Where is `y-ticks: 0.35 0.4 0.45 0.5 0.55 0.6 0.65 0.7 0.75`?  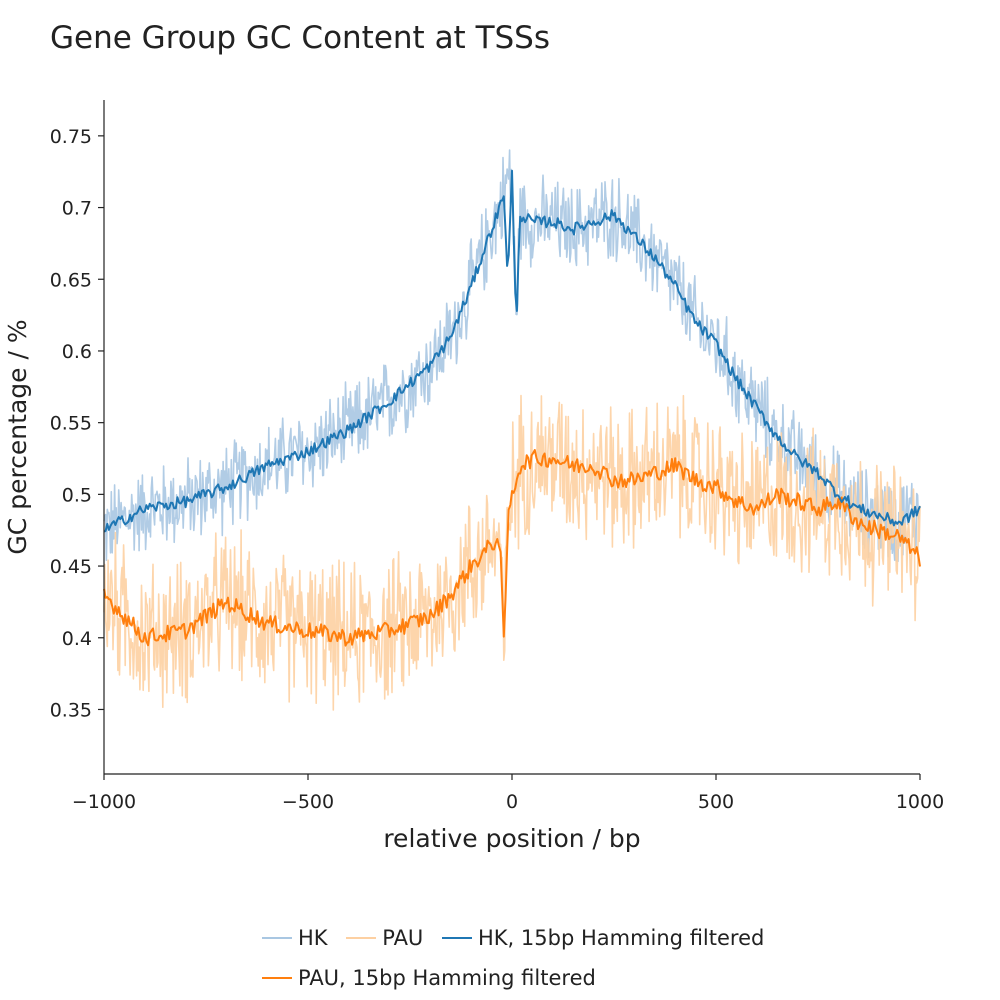 y-ticks: 0.35 0.4 0.45 0.5 0.55 0.6 0.65 0.7 0.75 is located at coordinates (77, 423).